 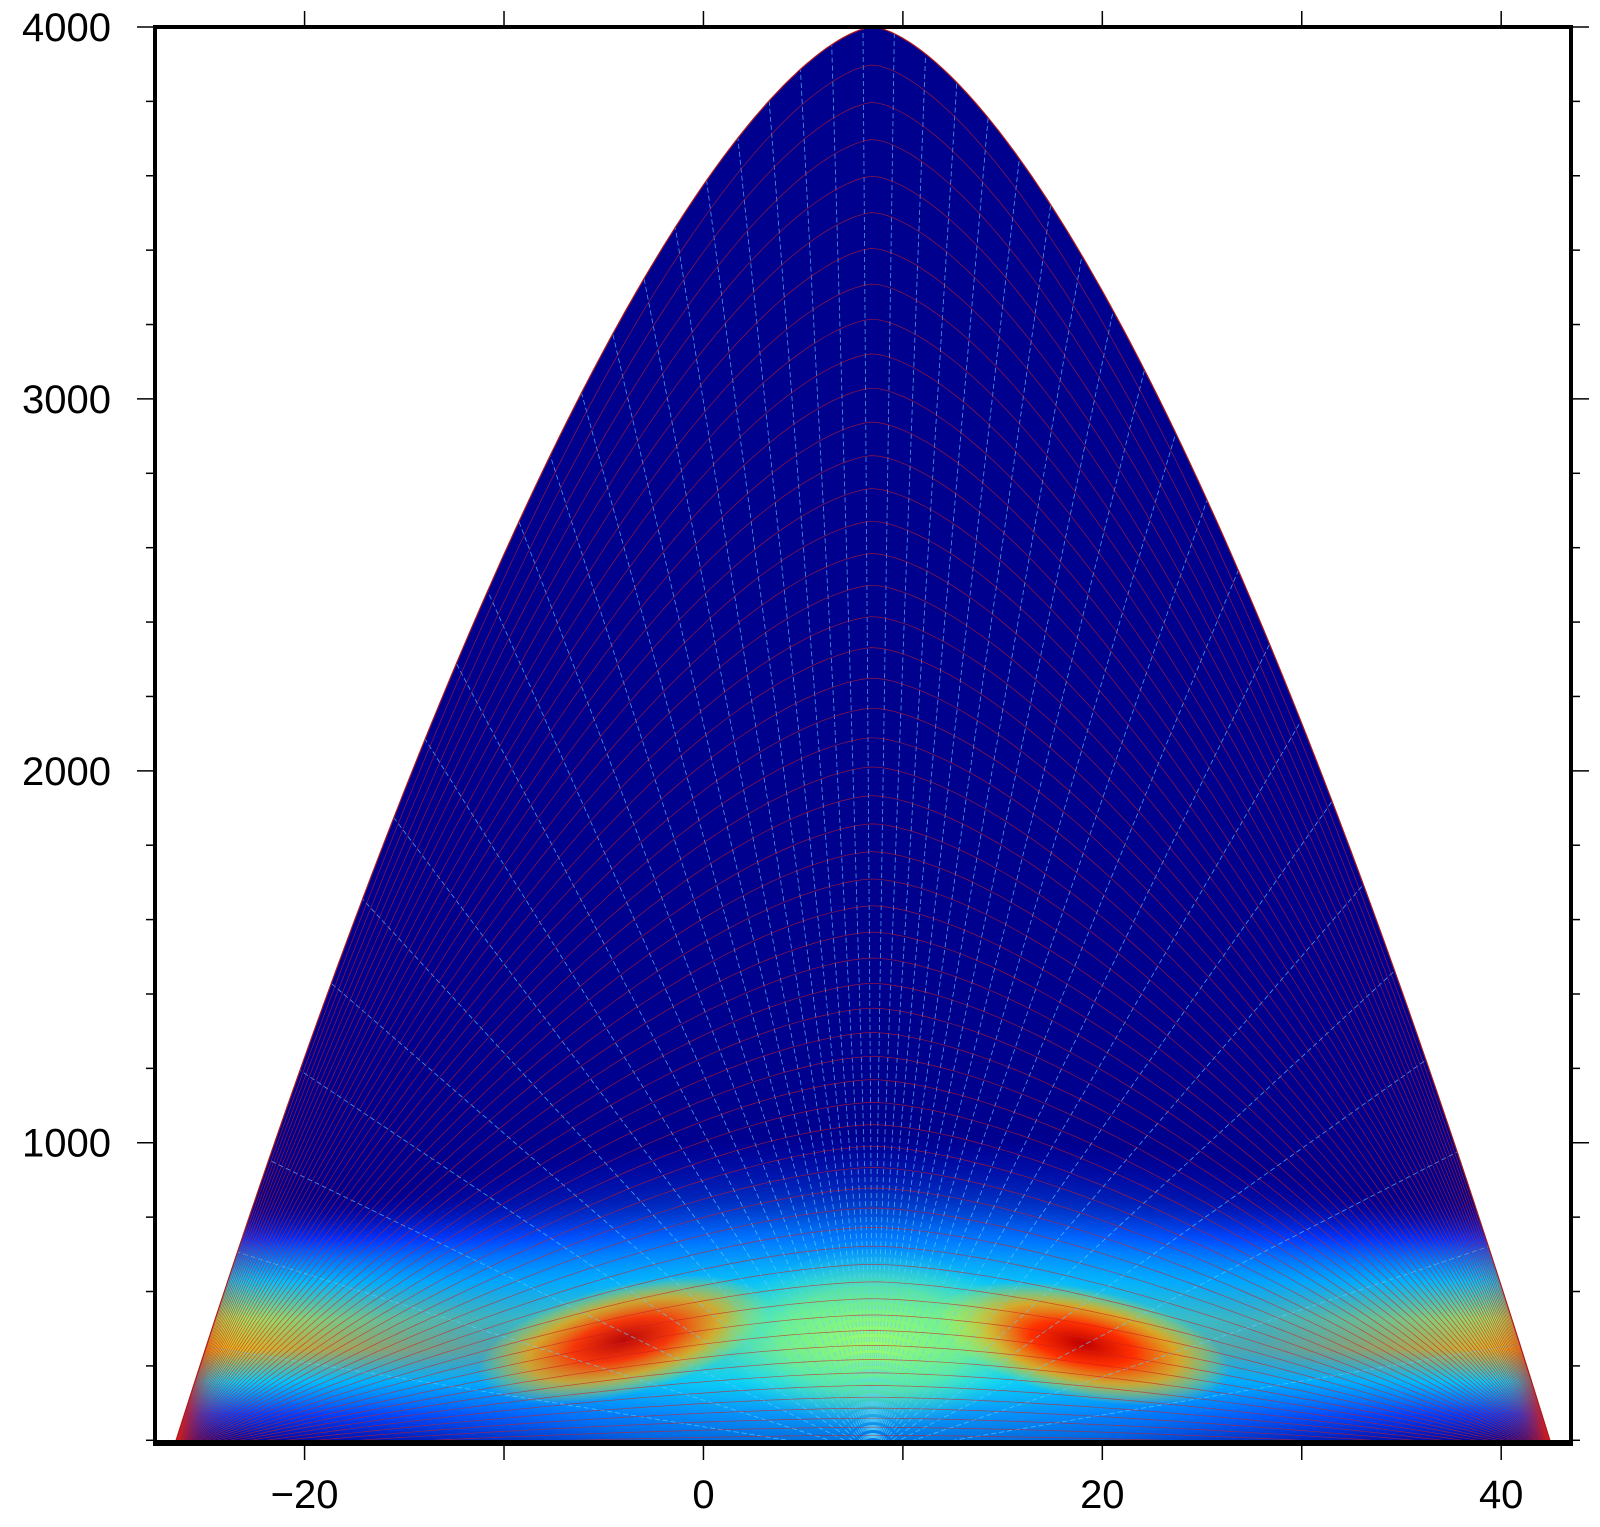 I want to click on x-tick-label: 0, so click(x=703, y=1495).